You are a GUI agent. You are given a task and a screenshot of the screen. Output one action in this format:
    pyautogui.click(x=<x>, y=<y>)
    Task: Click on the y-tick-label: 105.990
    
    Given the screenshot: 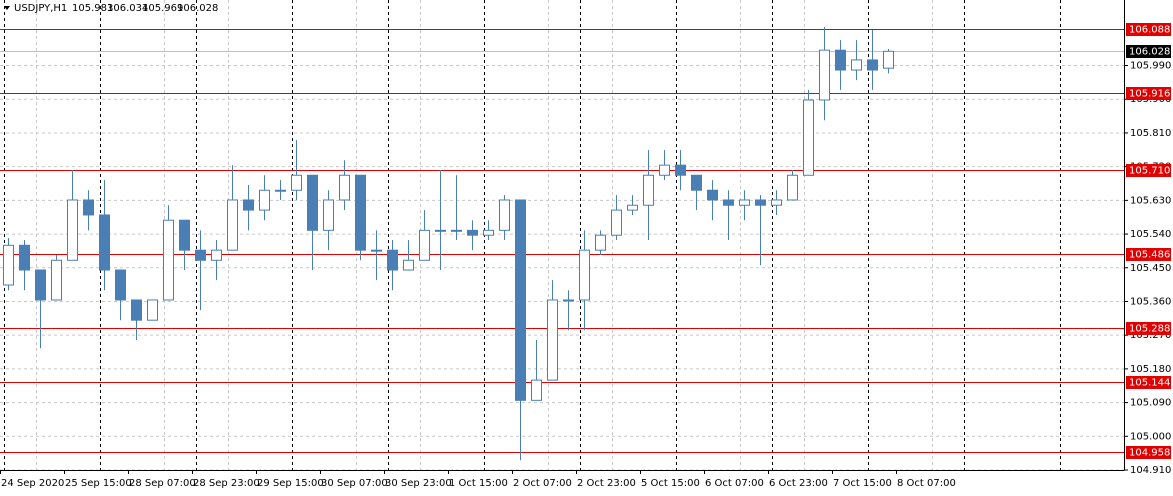 What is the action you would take?
    pyautogui.click(x=1150, y=66)
    